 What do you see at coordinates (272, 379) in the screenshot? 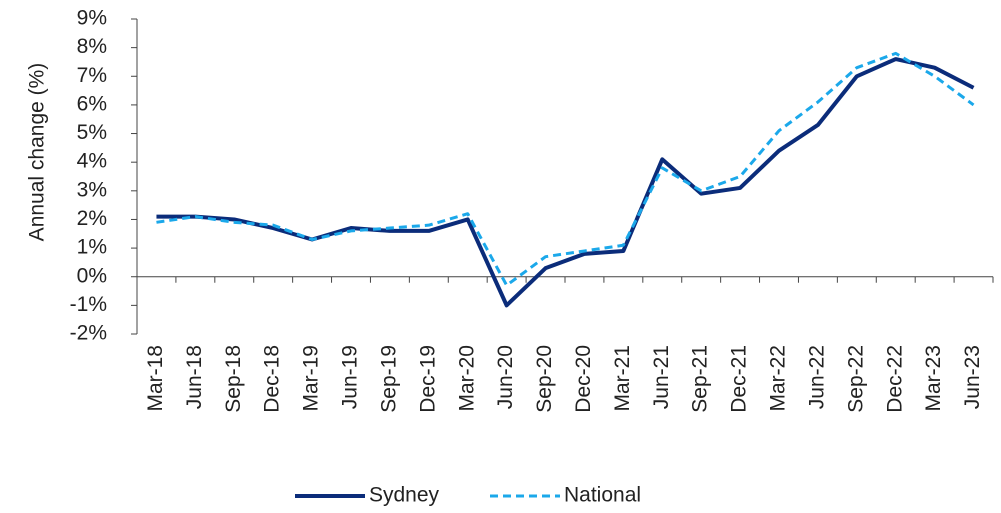
I see `x-tick-label: Dec-18` at bounding box center [272, 379].